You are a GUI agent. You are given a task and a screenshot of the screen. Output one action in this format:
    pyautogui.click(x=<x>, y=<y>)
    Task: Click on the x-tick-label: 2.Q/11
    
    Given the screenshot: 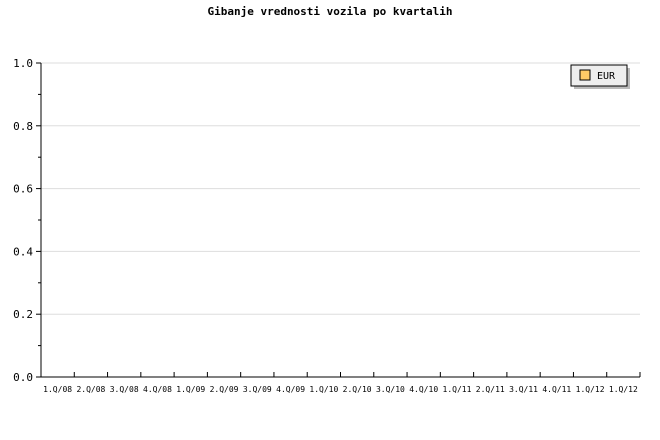 What is the action you would take?
    pyautogui.click(x=490, y=389)
    